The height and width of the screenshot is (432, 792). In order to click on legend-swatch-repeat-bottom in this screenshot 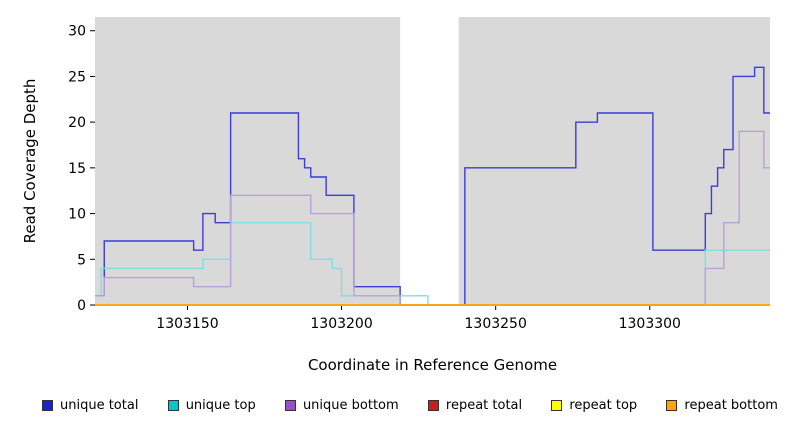, I will do `click(672, 405)`.